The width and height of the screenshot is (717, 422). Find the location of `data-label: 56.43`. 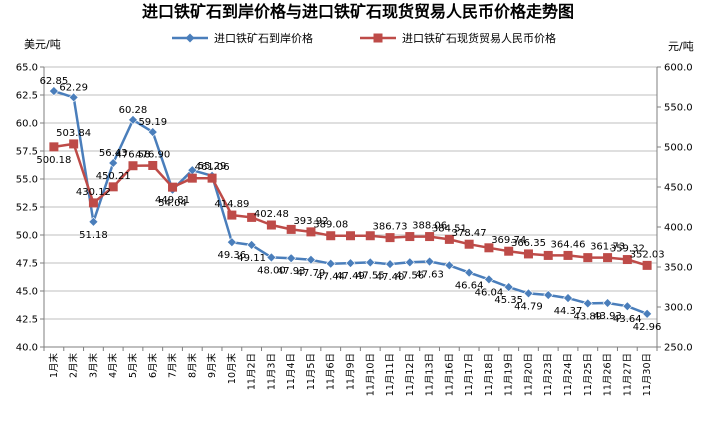

data-label: 56.43 is located at coordinates (113, 153).